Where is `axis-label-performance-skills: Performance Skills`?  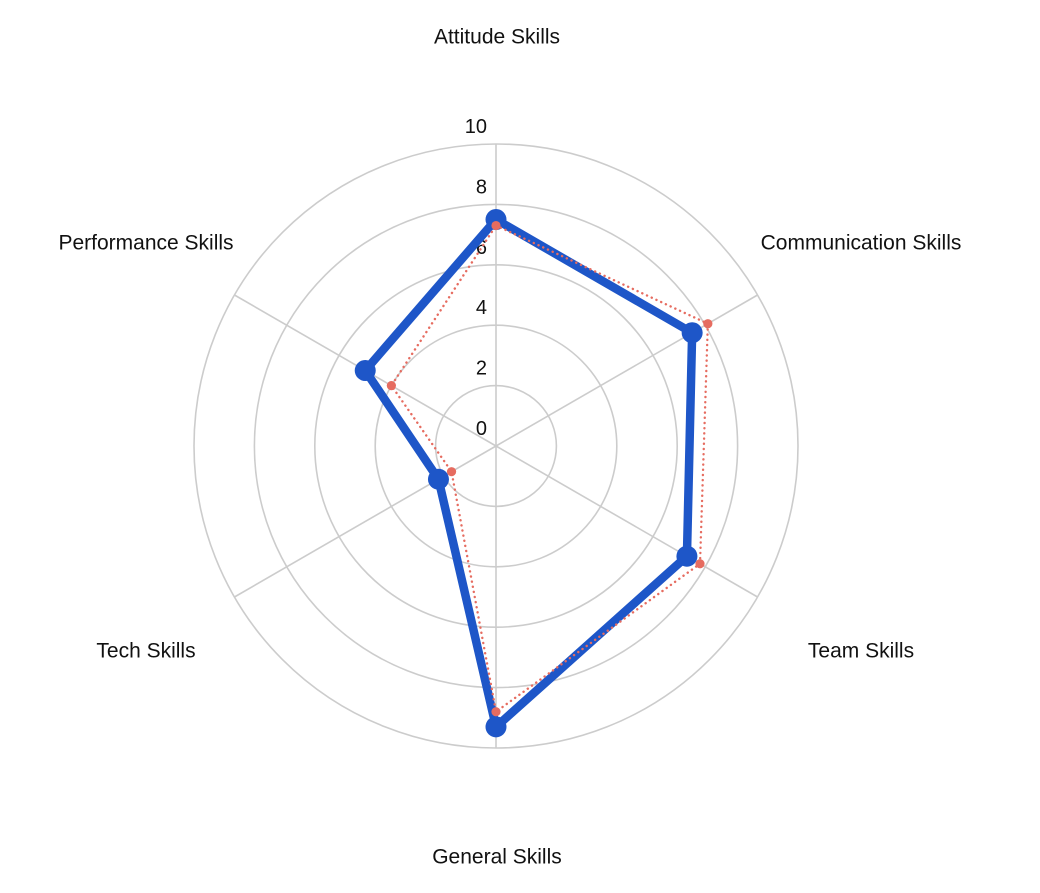 axis-label-performance-skills: Performance Skills is located at coordinates (146, 243).